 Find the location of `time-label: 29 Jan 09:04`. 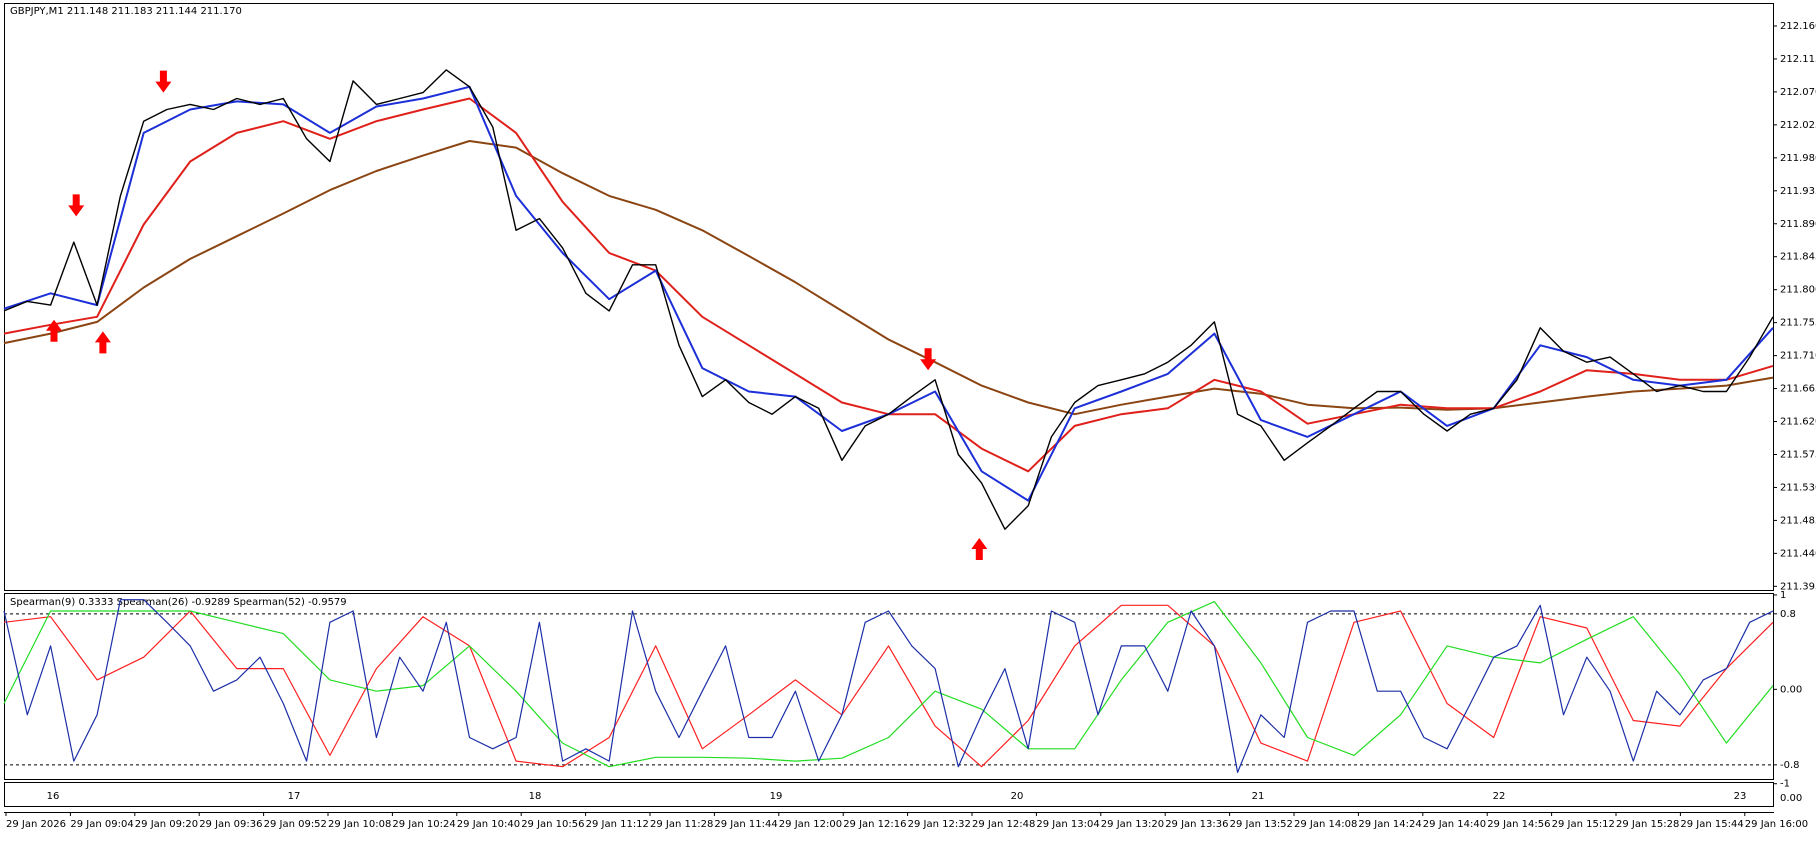

time-label: 29 Jan 09:04 is located at coordinates (101, 824).